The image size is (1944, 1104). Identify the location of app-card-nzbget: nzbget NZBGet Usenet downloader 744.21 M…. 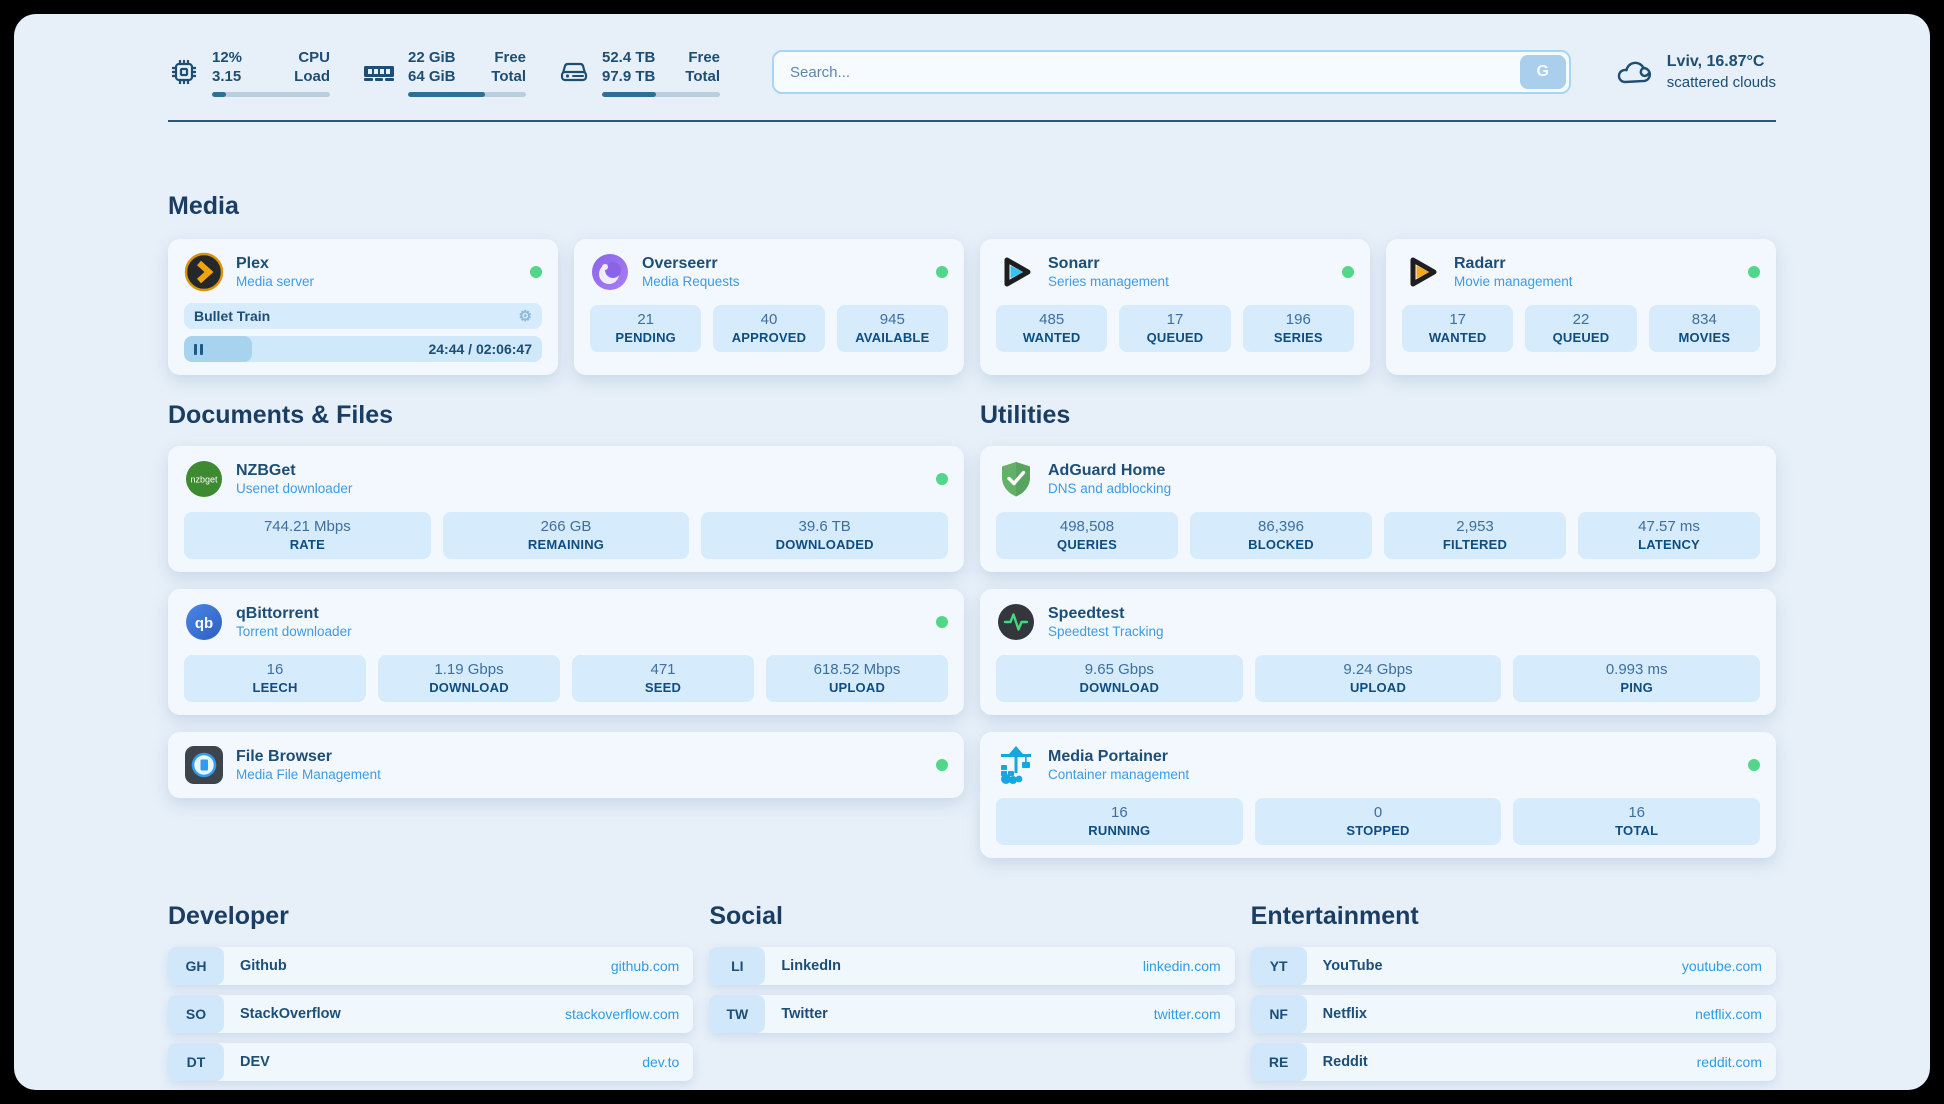
(566, 509).